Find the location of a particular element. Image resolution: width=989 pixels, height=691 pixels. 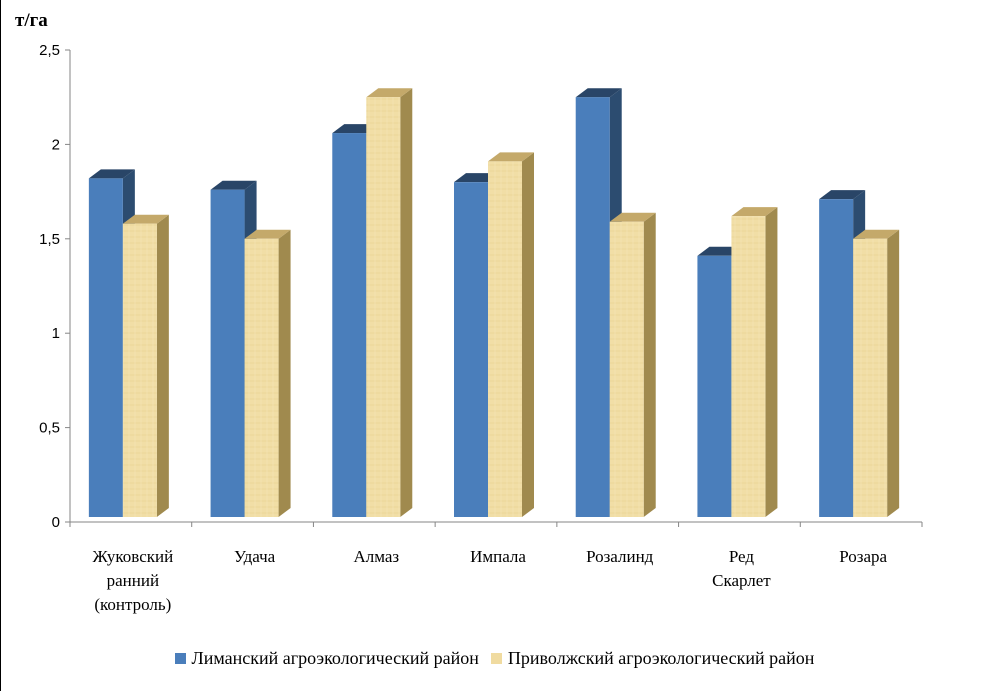

x-category-label: Алмаз is located at coordinates (376, 556).